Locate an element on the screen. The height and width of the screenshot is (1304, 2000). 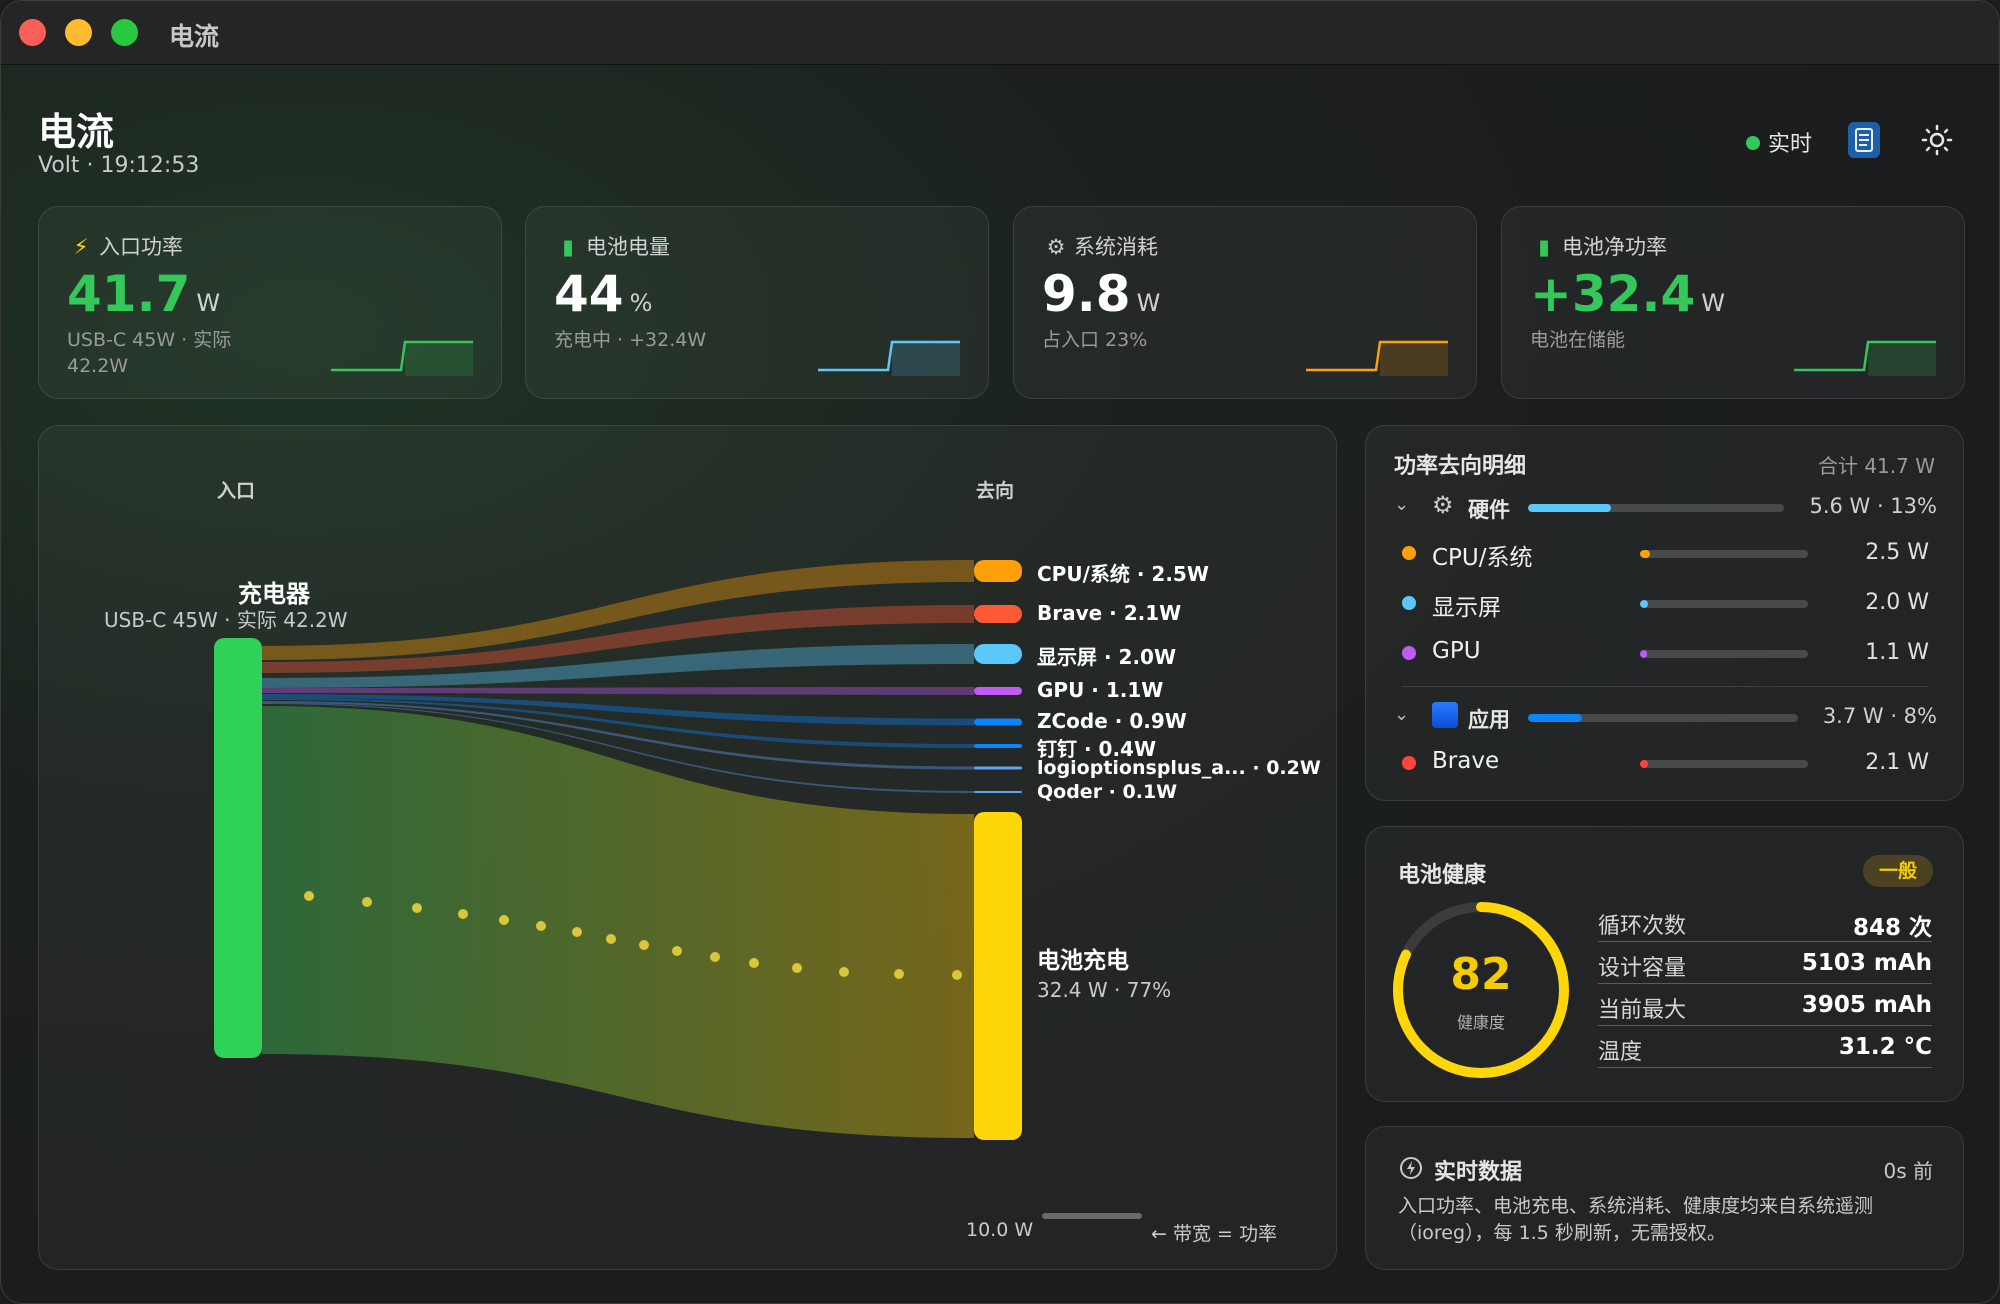
health-row: 温度 31.2 °C is located at coordinates (1765, 1048).